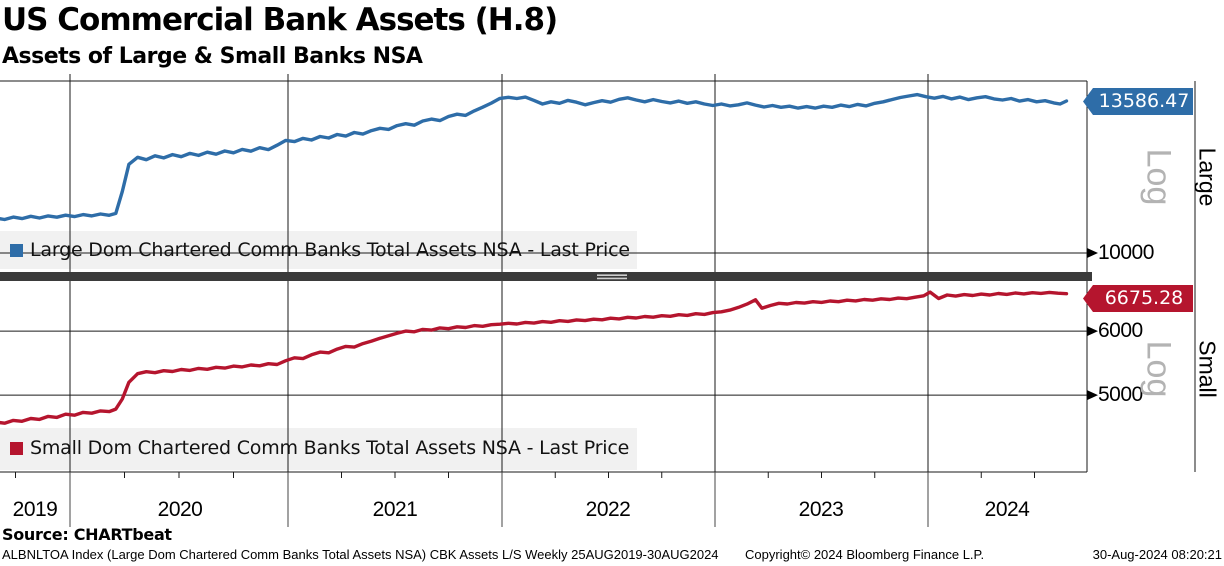 This screenshot has height=566, width=1224. What do you see at coordinates (280, 20) in the screenshot?
I see `page-title: US Commercial Bank Assets (H.8)` at bounding box center [280, 20].